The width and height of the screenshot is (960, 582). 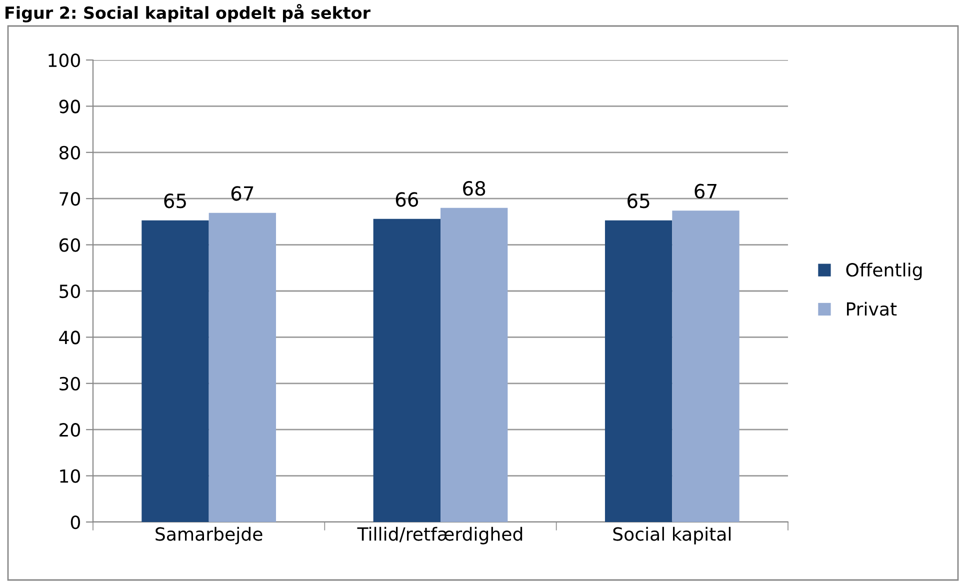 I want to click on x-tick-label: Samarbejde, so click(x=209, y=535).